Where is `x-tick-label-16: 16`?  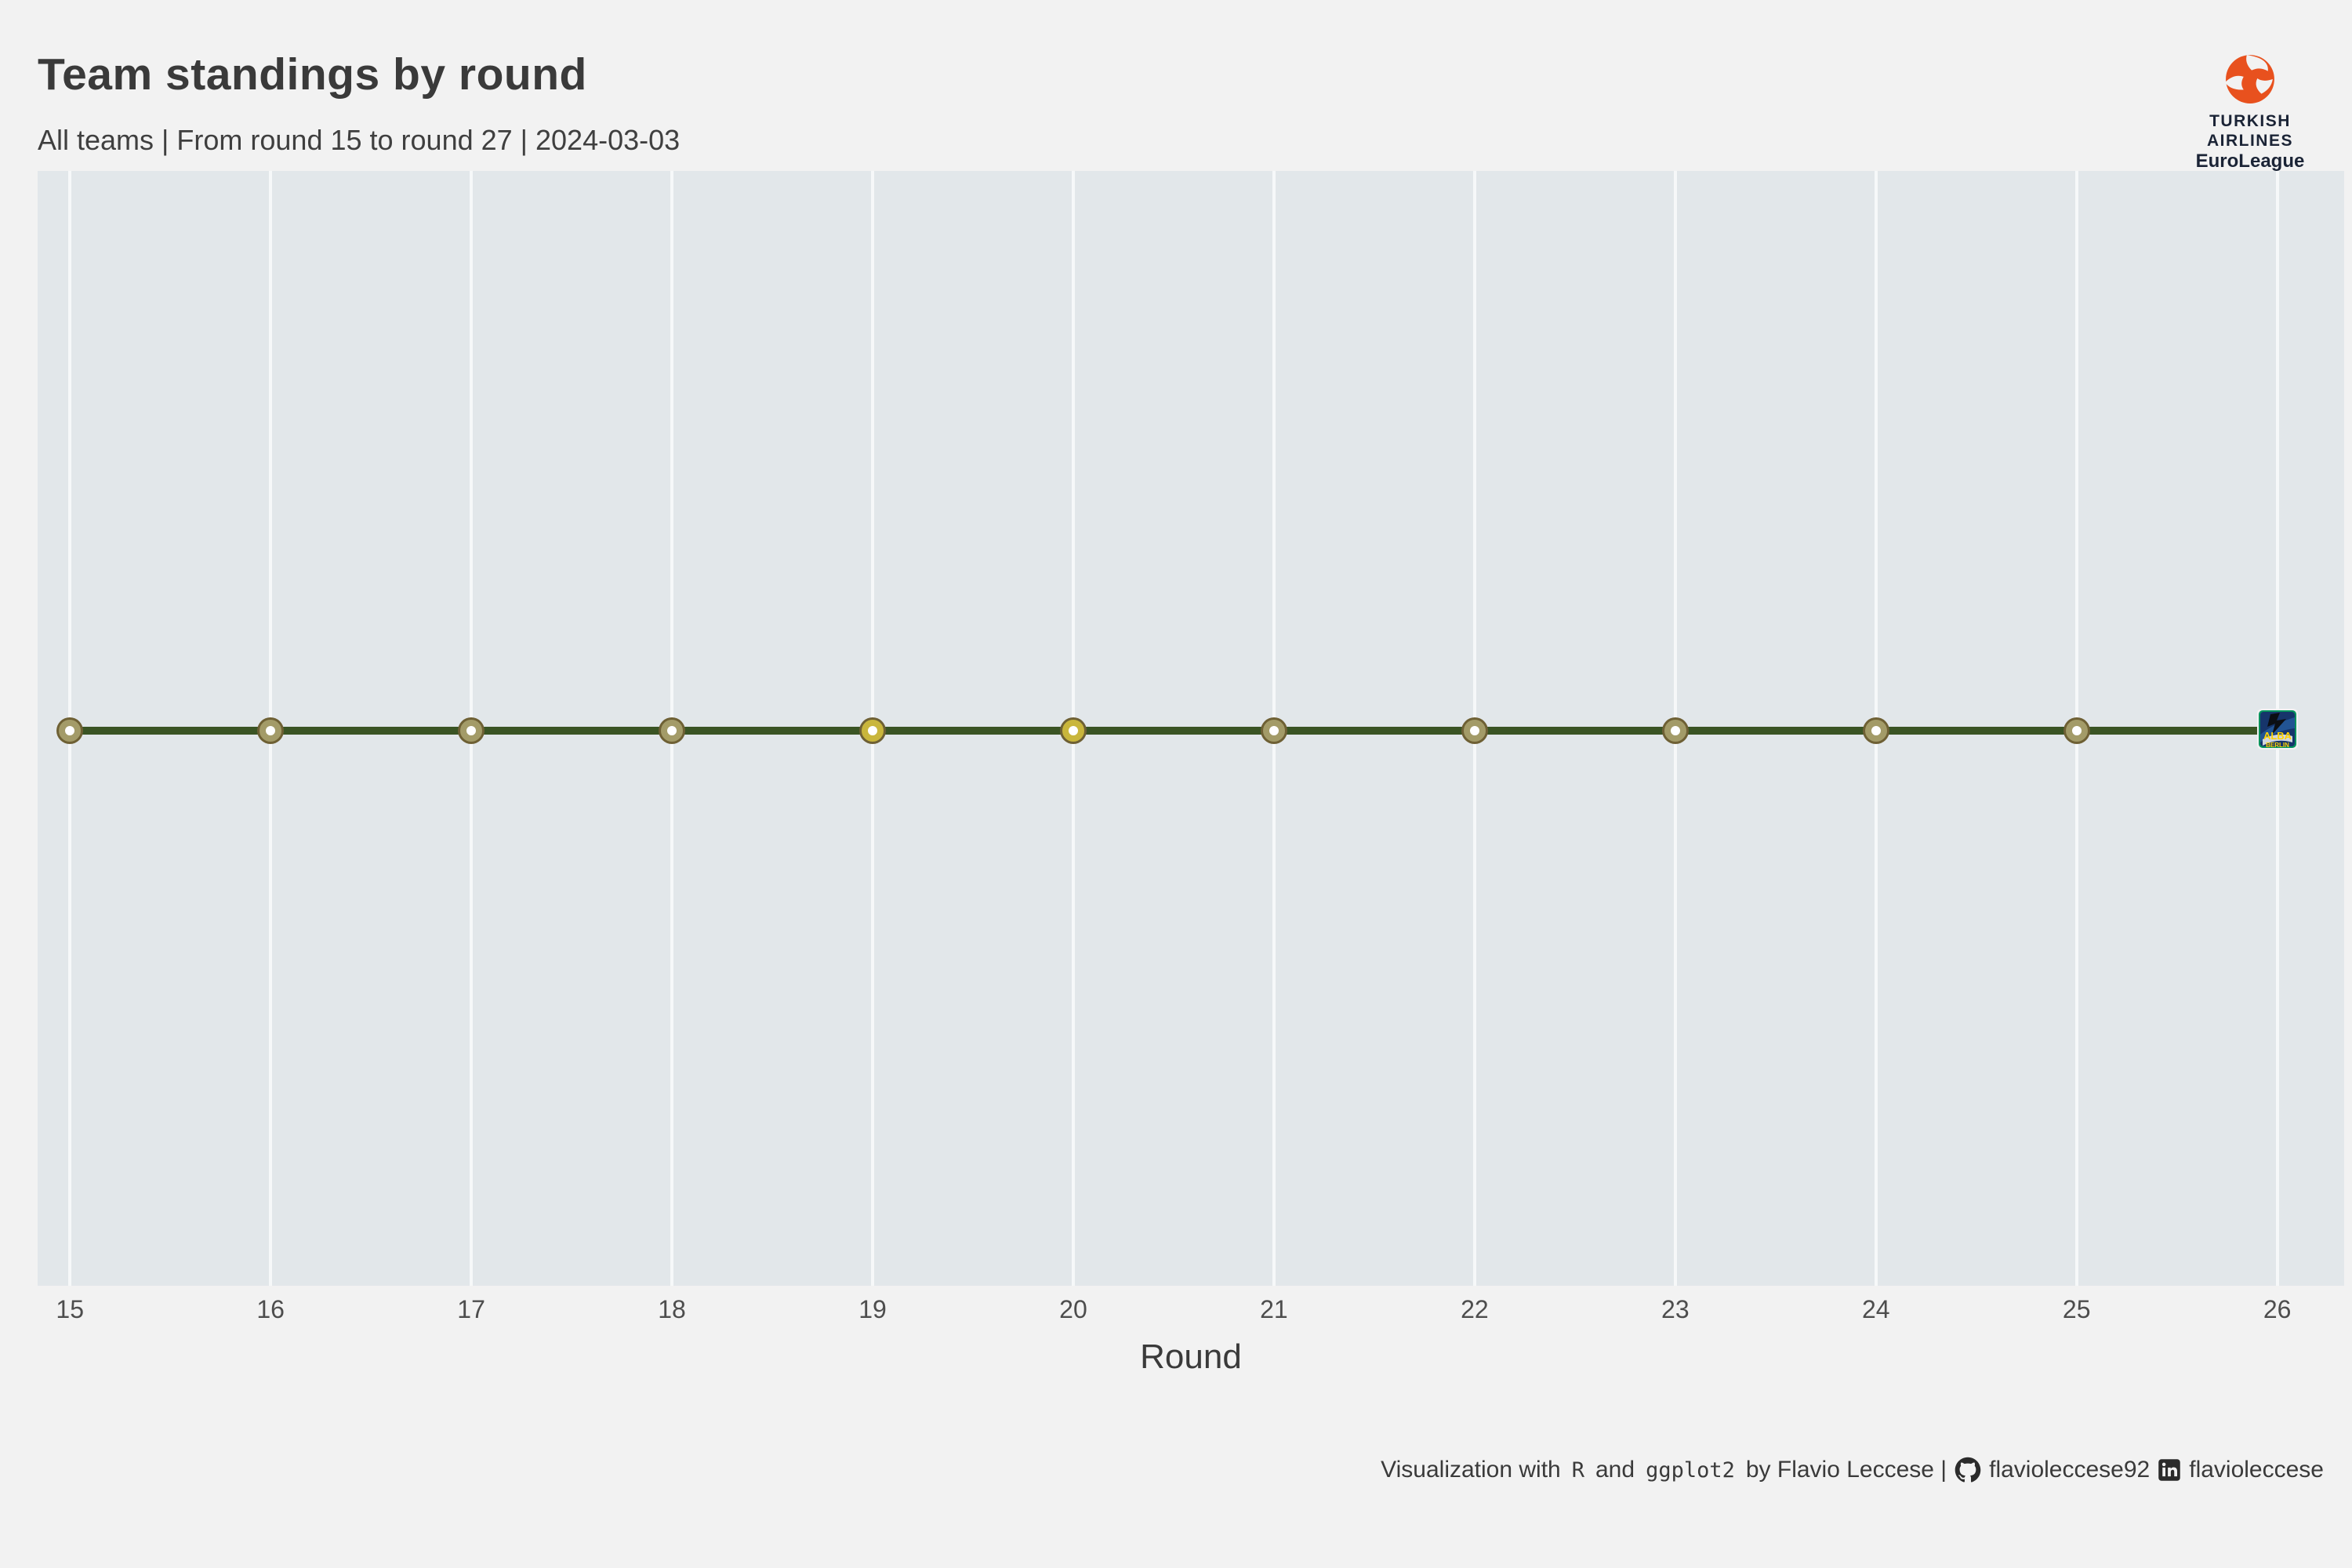
x-tick-label-16: 16 is located at coordinates (270, 1309).